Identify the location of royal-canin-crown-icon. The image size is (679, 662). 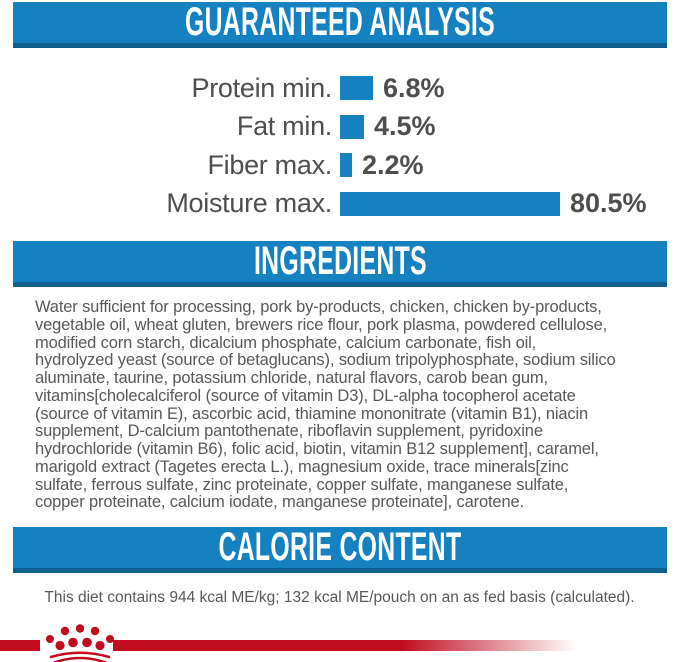
(80, 643).